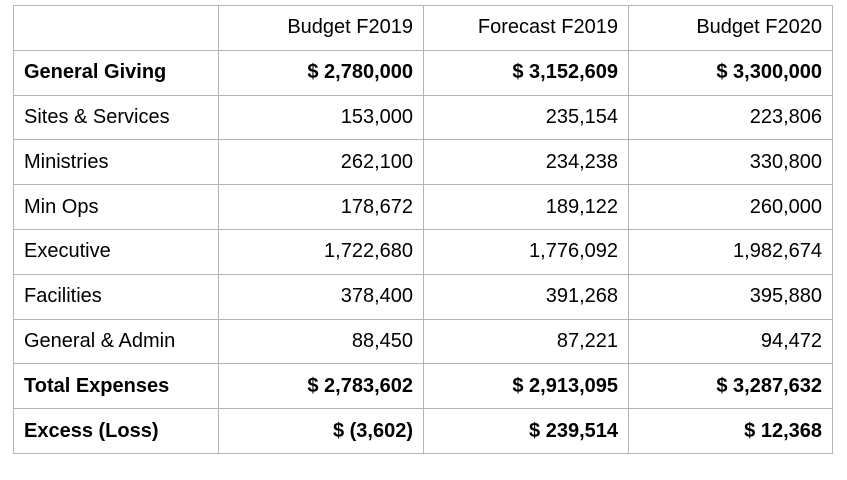 The height and width of the screenshot is (480, 847). What do you see at coordinates (321, 251) in the screenshot?
I see `table-cell: 1,722,680` at bounding box center [321, 251].